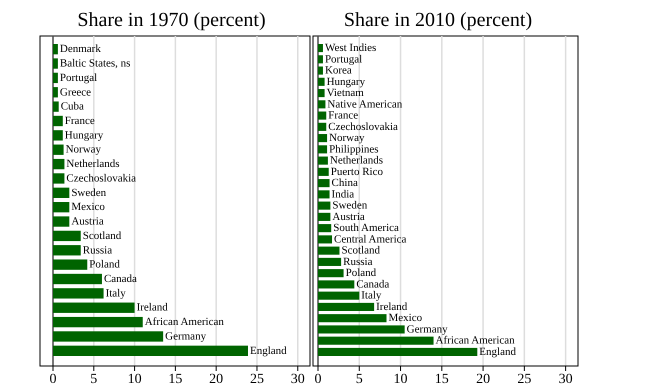 The width and height of the screenshot is (660, 390). I want to click on y-tick-label: Puerto Rico, so click(357, 172).